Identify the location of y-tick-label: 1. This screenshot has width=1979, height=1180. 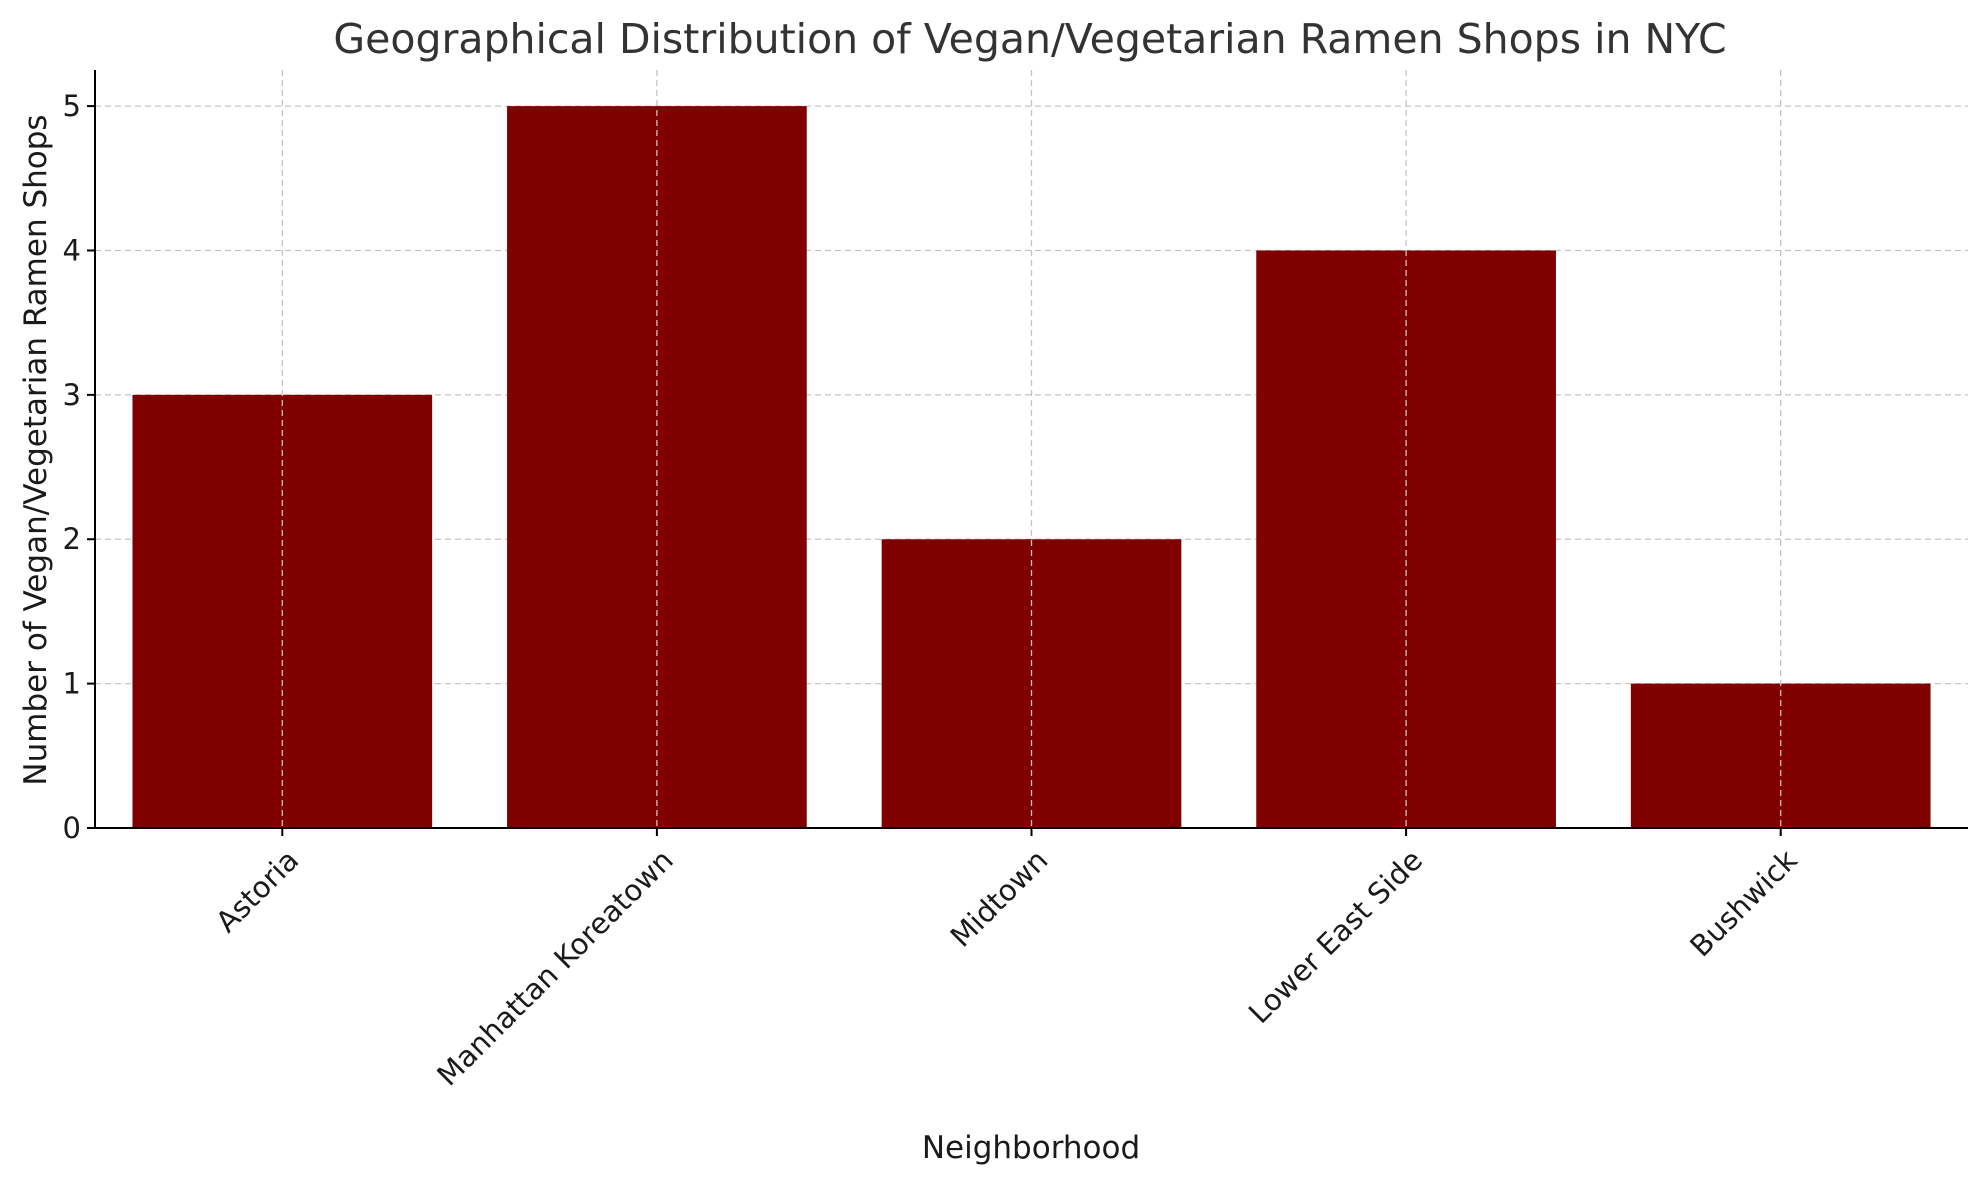
(72, 684).